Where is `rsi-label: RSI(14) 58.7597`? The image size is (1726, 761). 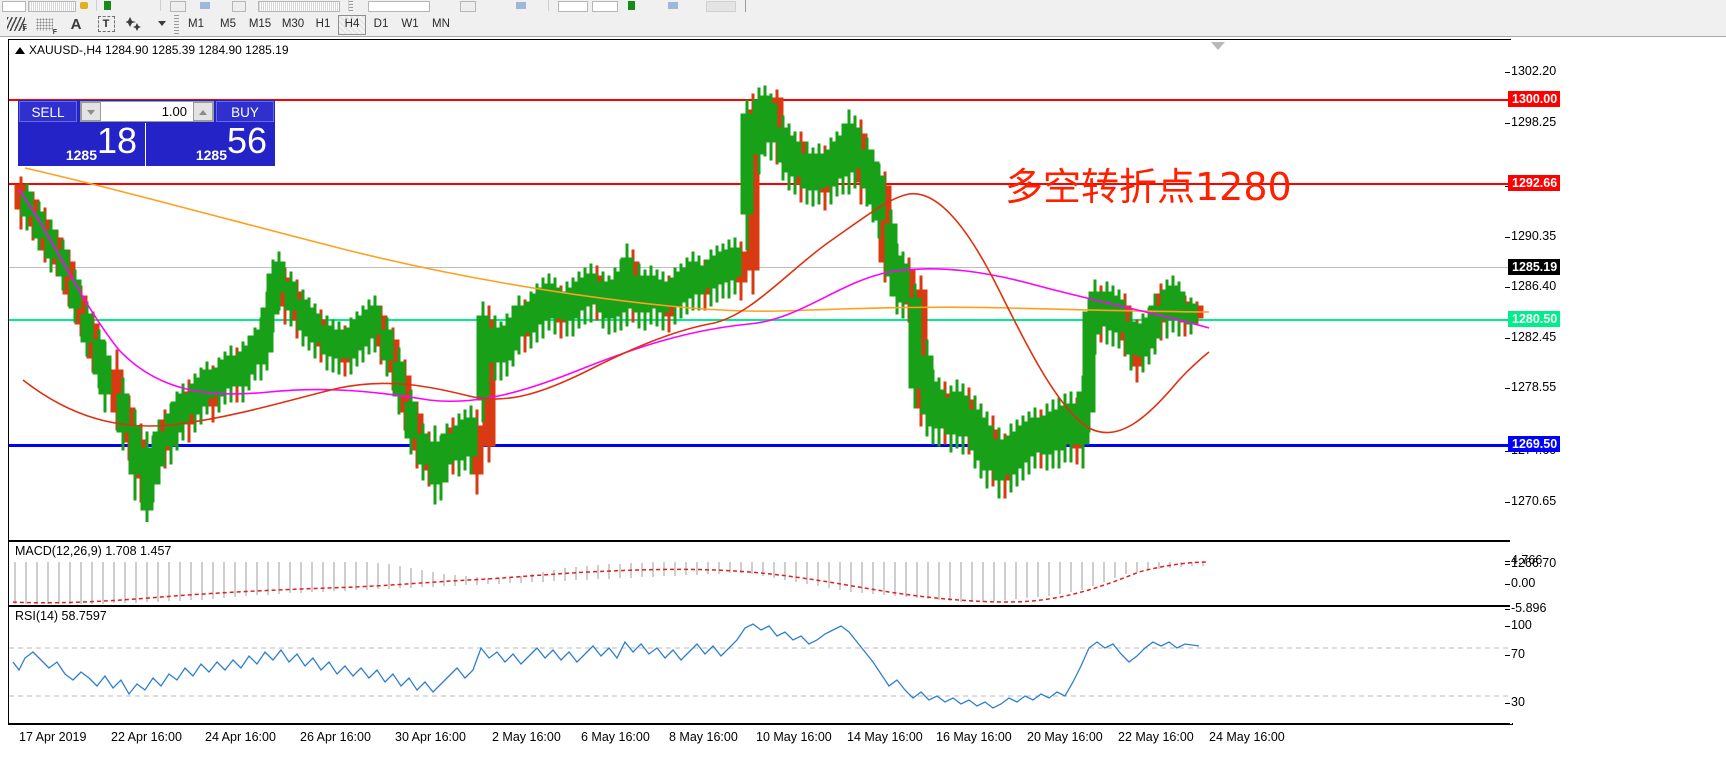
rsi-label: RSI(14) 58.7597 is located at coordinates (61, 616).